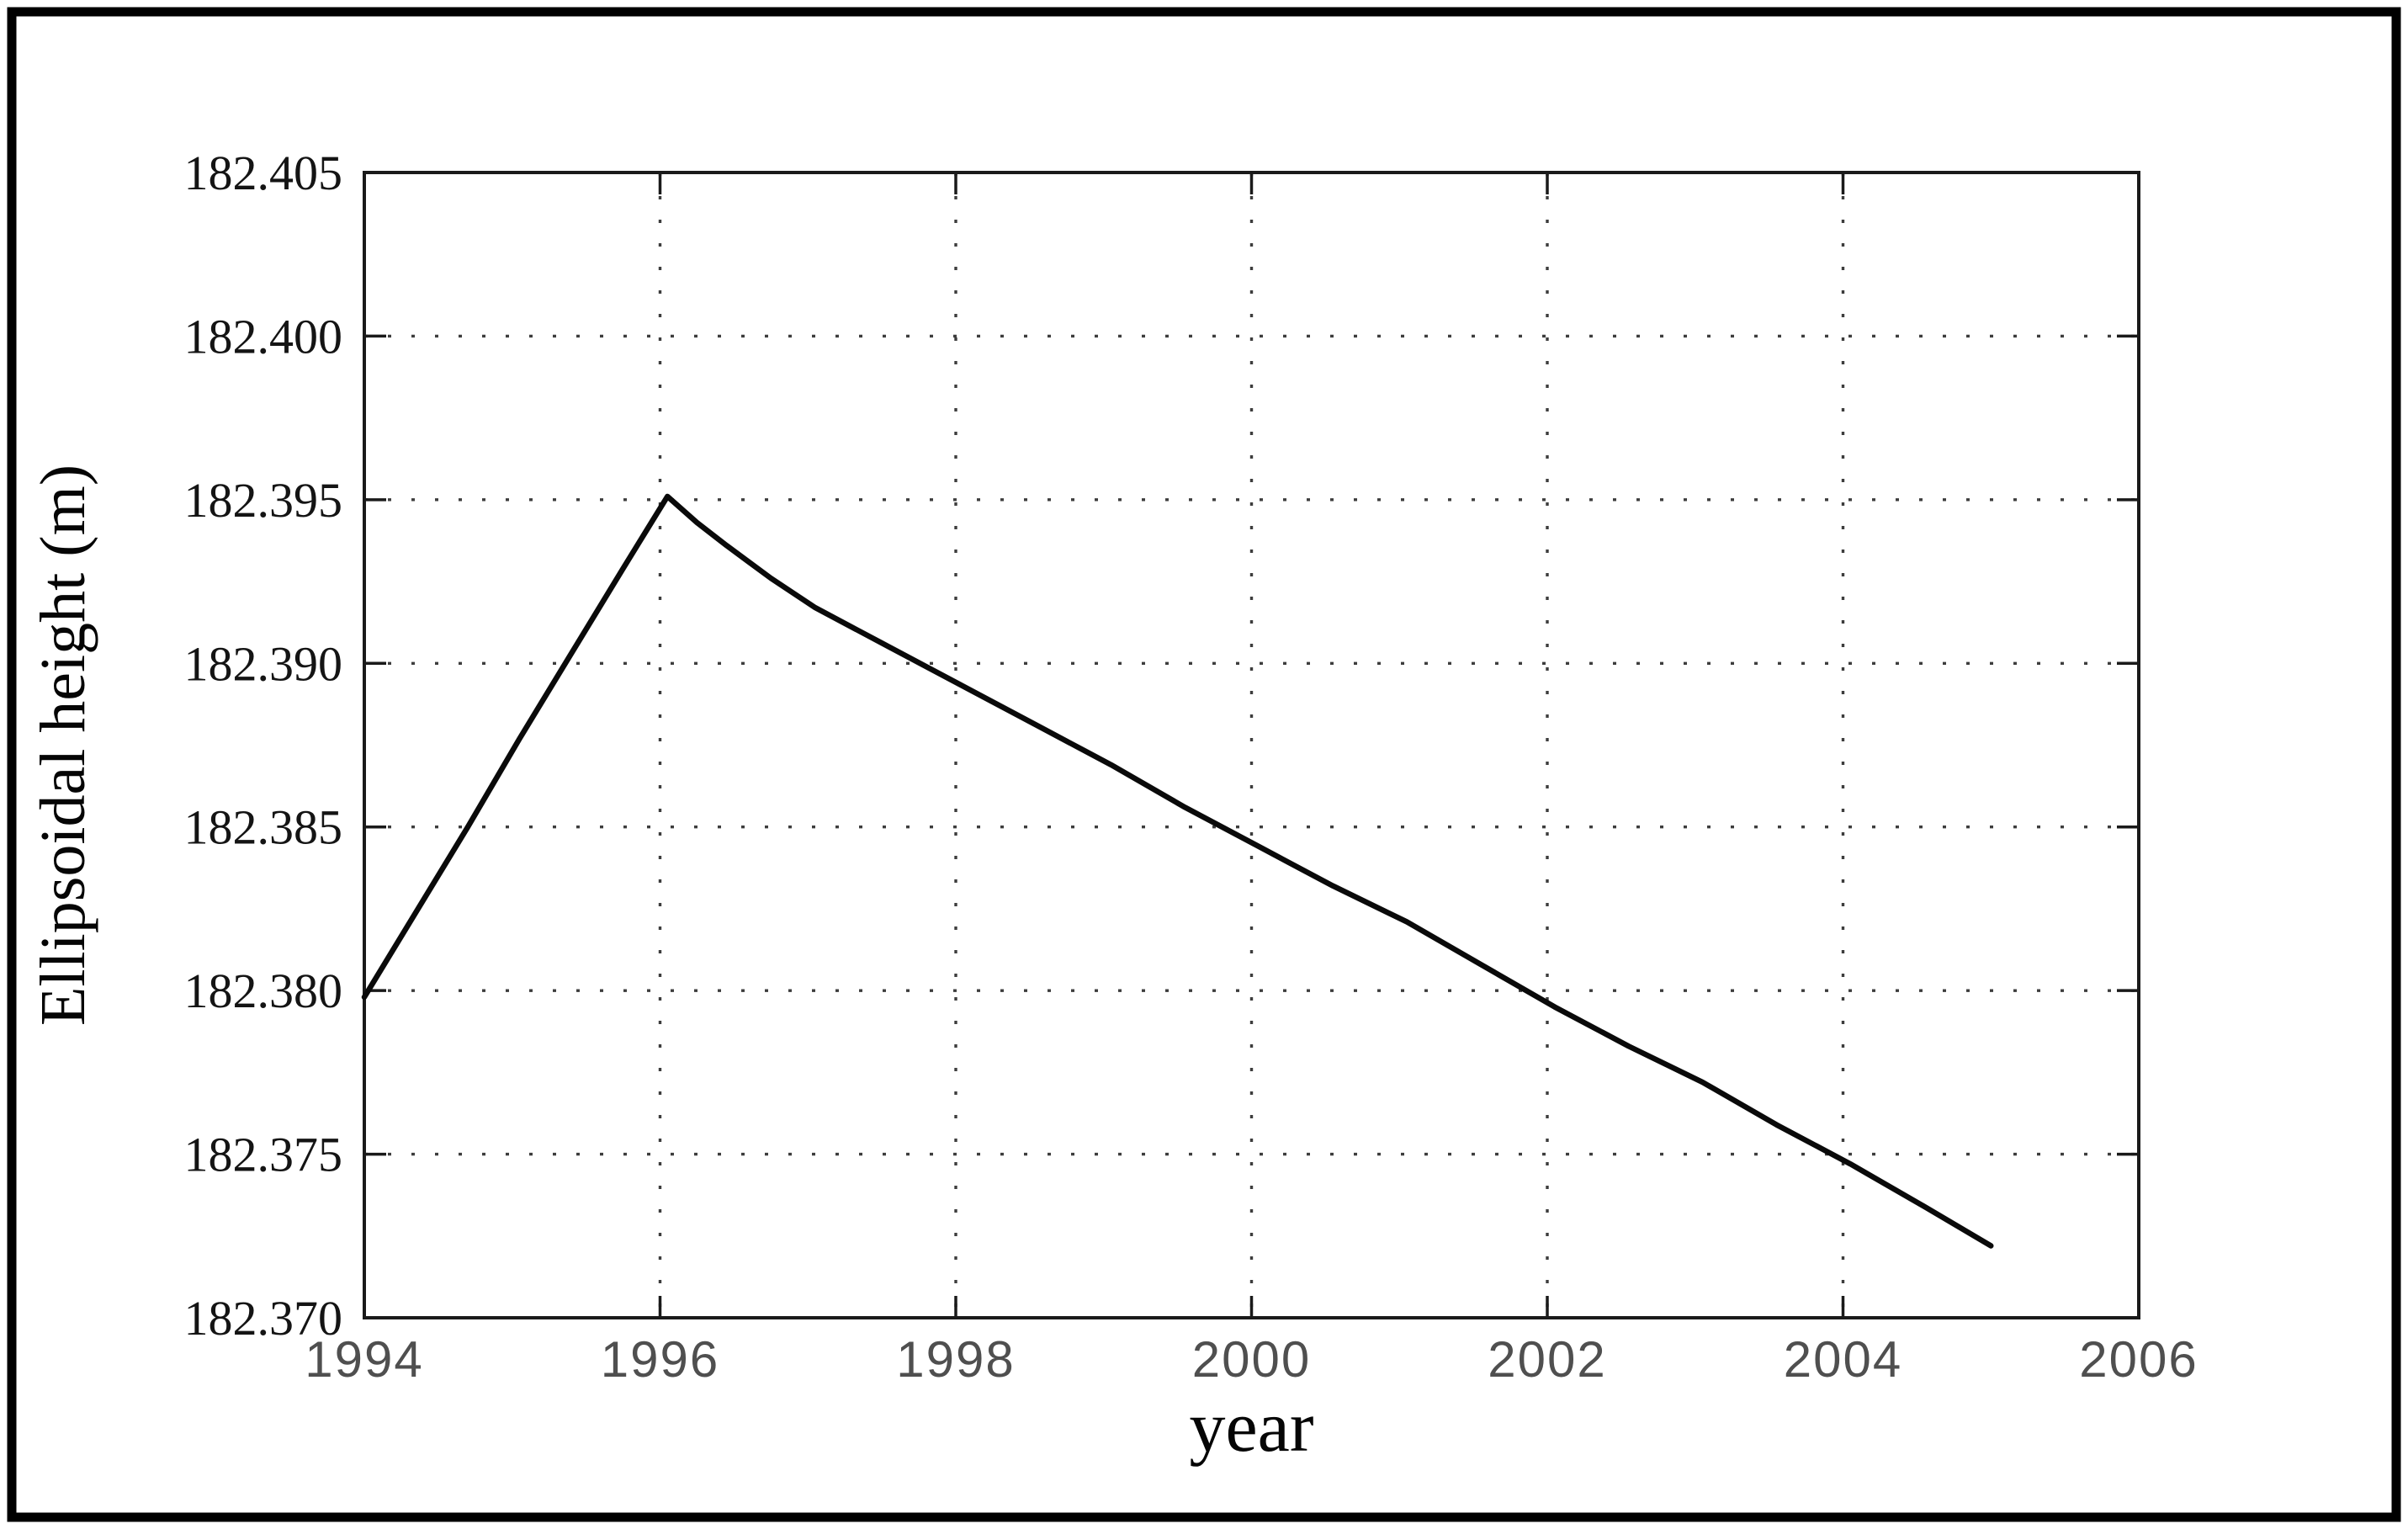 The width and height of the screenshot is (2408, 1529). What do you see at coordinates (263, 1155) in the screenshot?
I see `y-tick-label: 182.375` at bounding box center [263, 1155].